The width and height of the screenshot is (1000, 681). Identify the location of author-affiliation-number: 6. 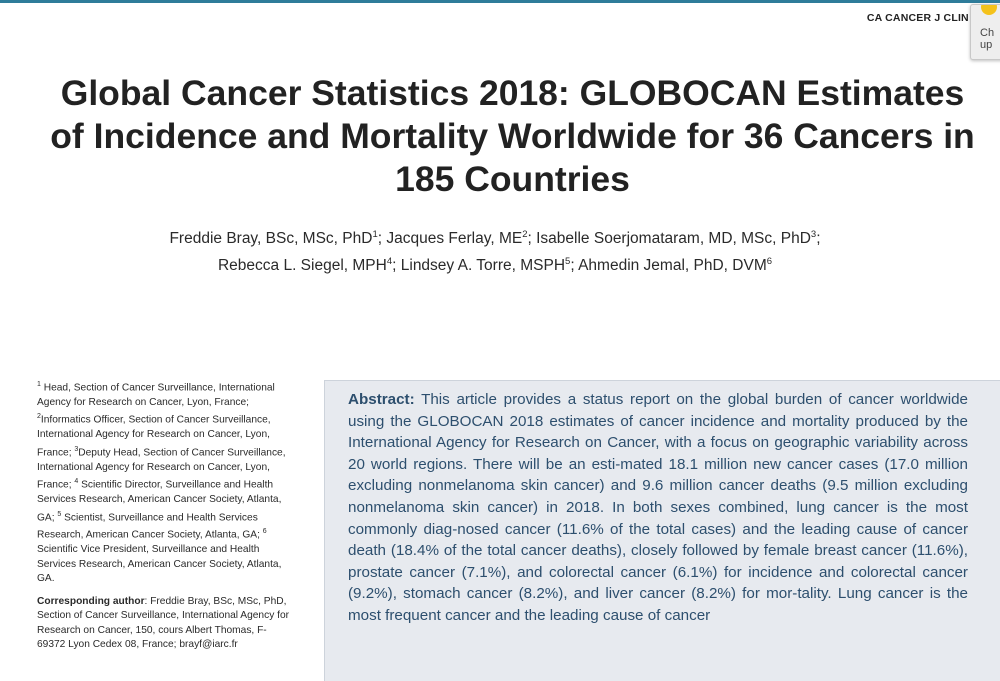
(769, 262).